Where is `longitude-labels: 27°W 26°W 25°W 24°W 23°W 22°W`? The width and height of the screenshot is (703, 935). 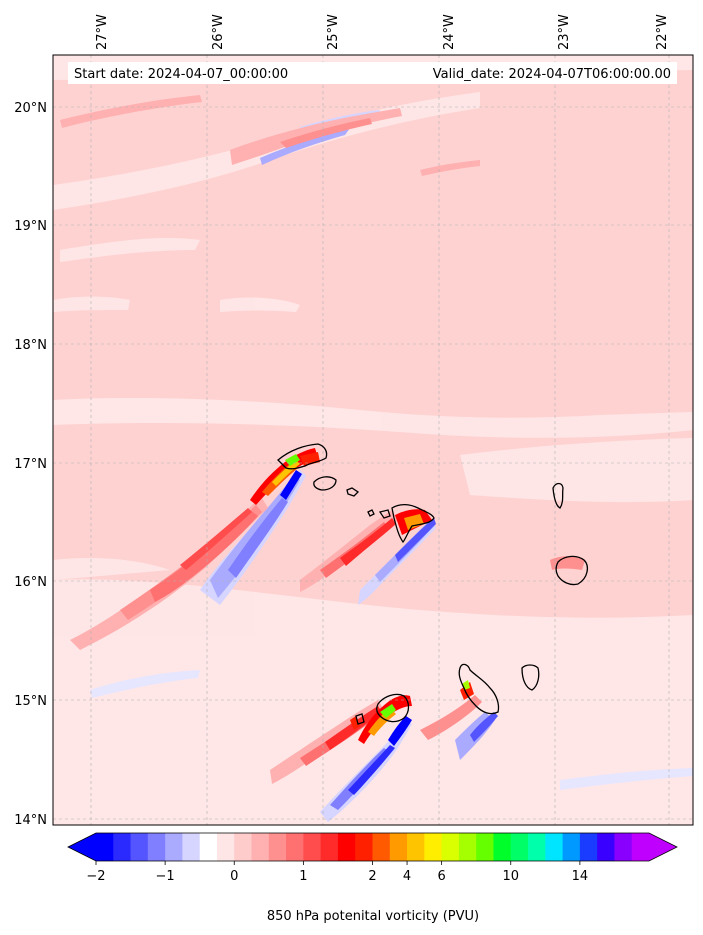
longitude-labels: 27°W 26°W 25°W 24°W 23°W 22°W is located at coordinates (382, 32).